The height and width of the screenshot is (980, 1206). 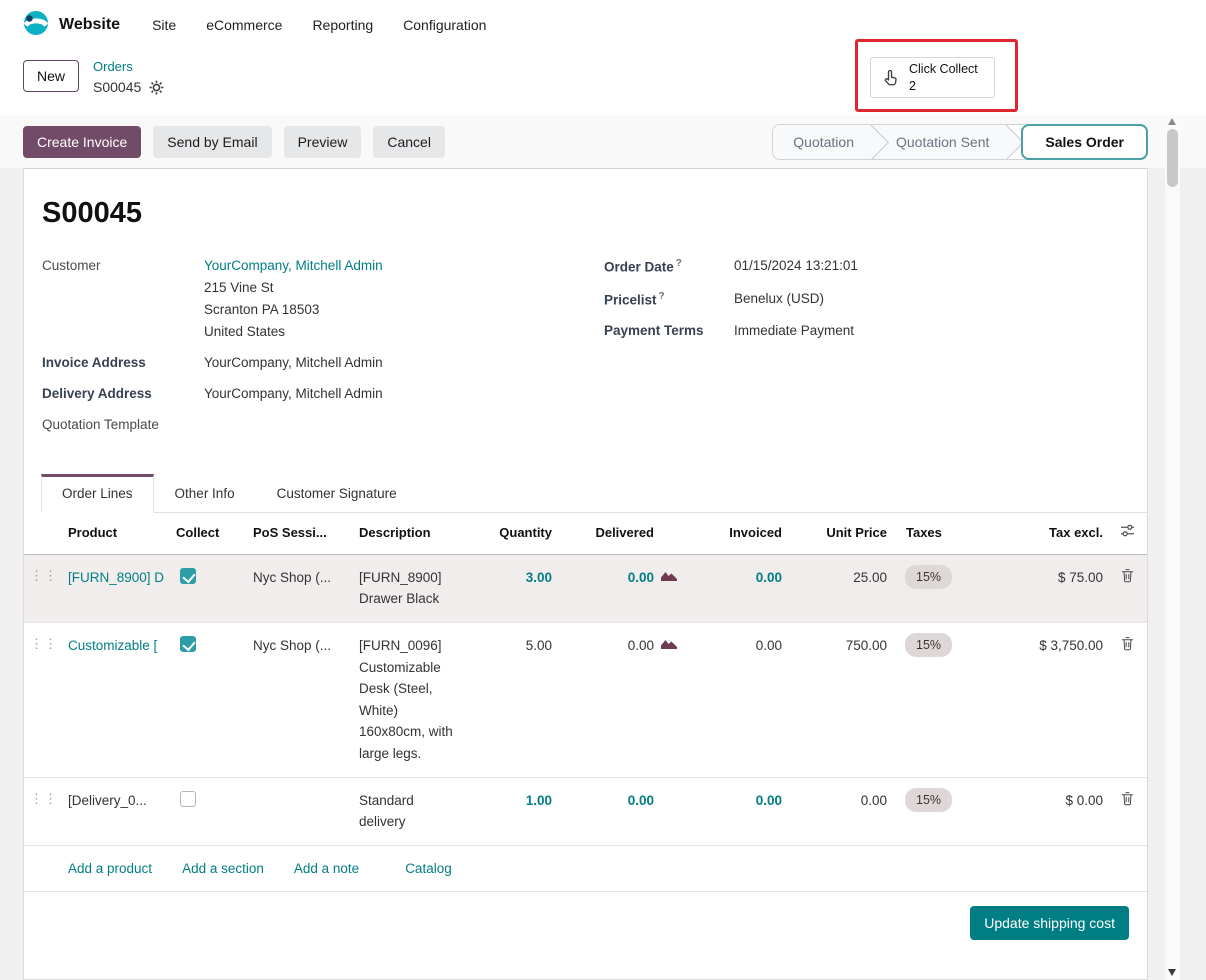 What do you see at coordinates (113, 645) in the screenshot?
I see `product-link: Customizable [` at bounding box center [113, 645].